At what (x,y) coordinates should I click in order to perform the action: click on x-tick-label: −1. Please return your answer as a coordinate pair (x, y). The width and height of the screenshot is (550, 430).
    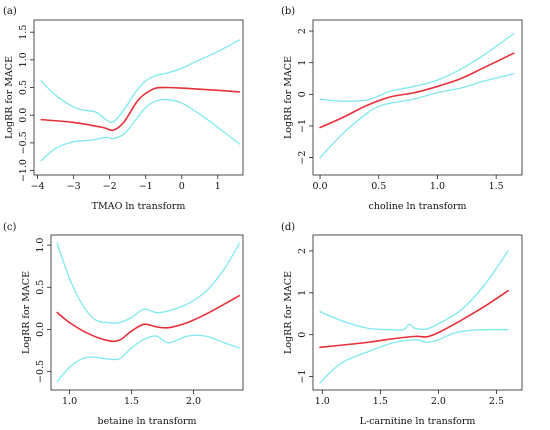
    Looking at the image, I should click on (146, 186).